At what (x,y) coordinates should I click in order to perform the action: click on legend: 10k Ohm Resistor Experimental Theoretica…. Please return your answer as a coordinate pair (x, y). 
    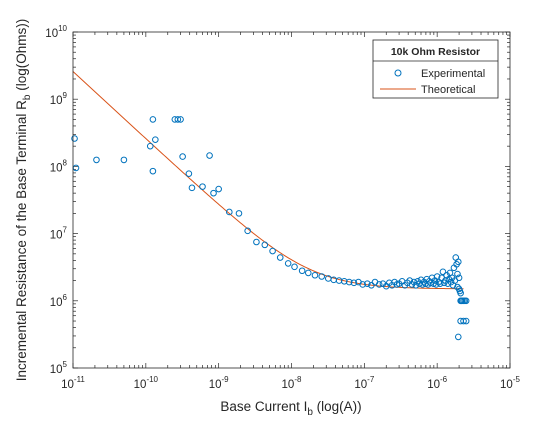
    Looking at the image, I should click on (435, 69).